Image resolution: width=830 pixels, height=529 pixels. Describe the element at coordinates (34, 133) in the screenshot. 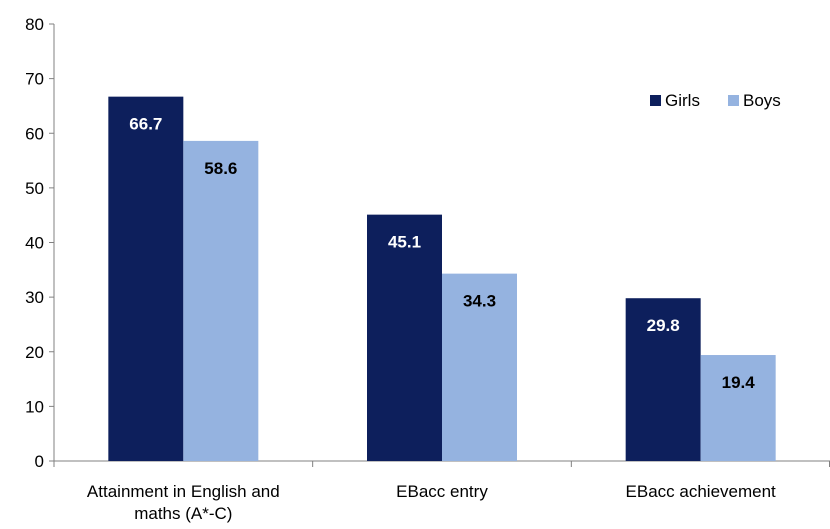

I see `y-tick-label: 60` at that location.